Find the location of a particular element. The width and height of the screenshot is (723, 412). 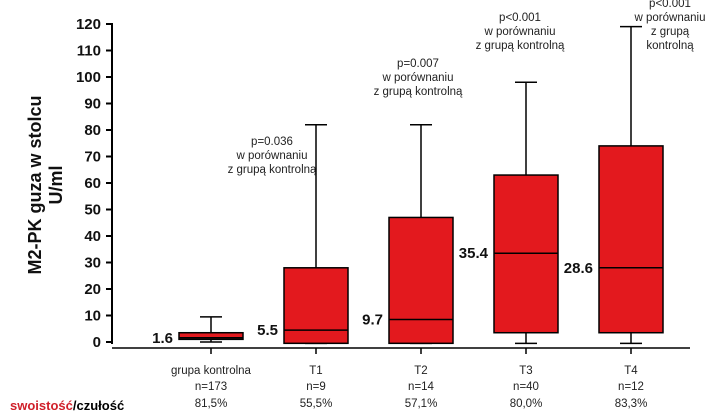

p-value-annotation: kontrolną is located at coordinates (670, 46).